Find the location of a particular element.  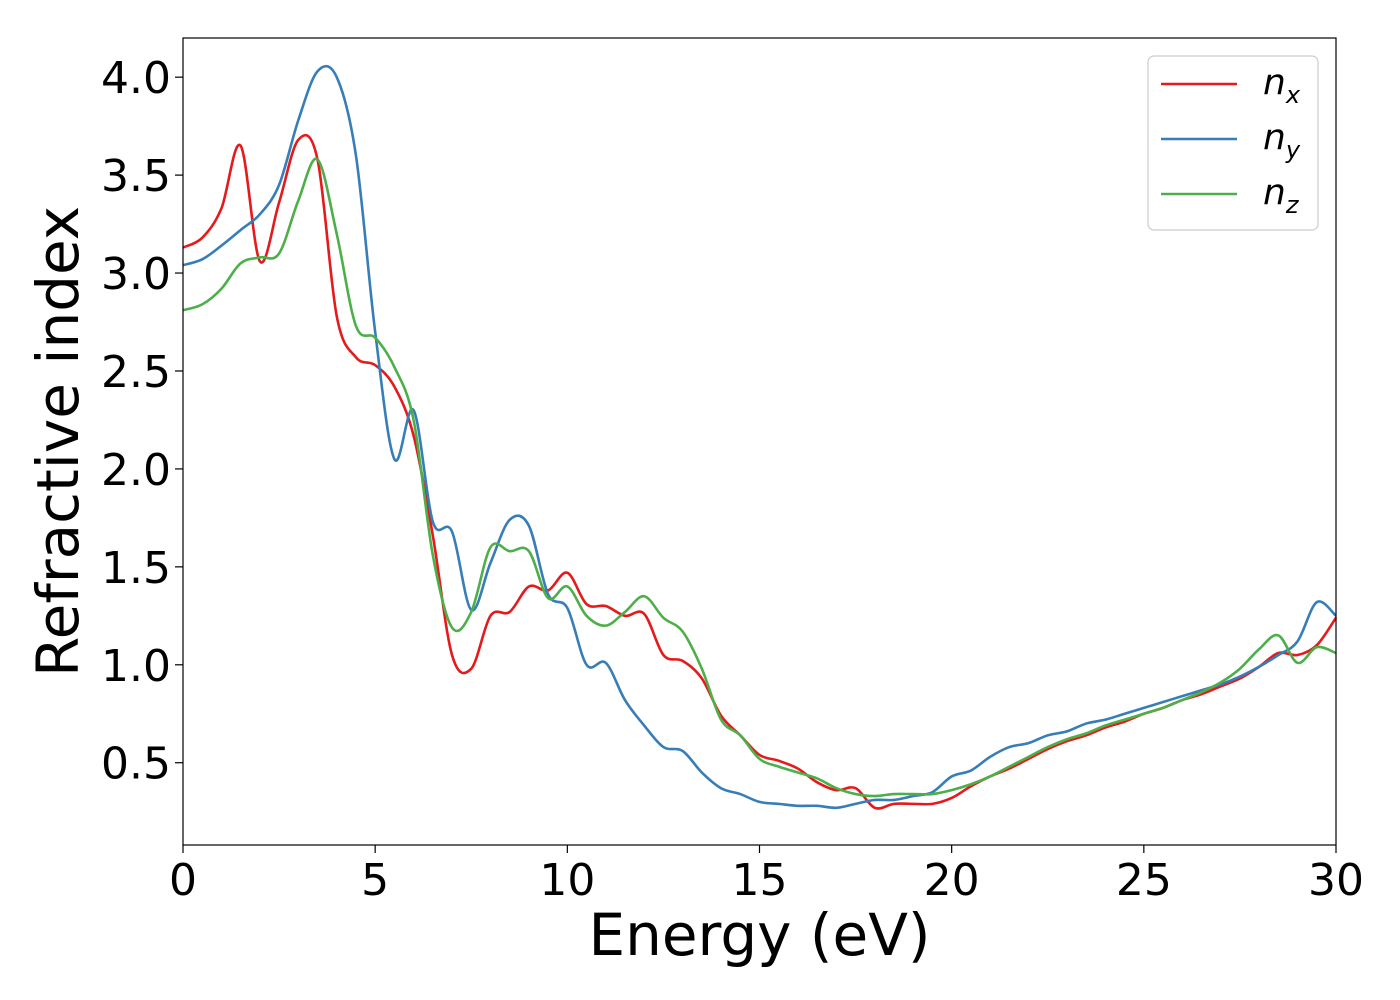

y-tick-label: 1.5 is located at coordinates (136, 568).